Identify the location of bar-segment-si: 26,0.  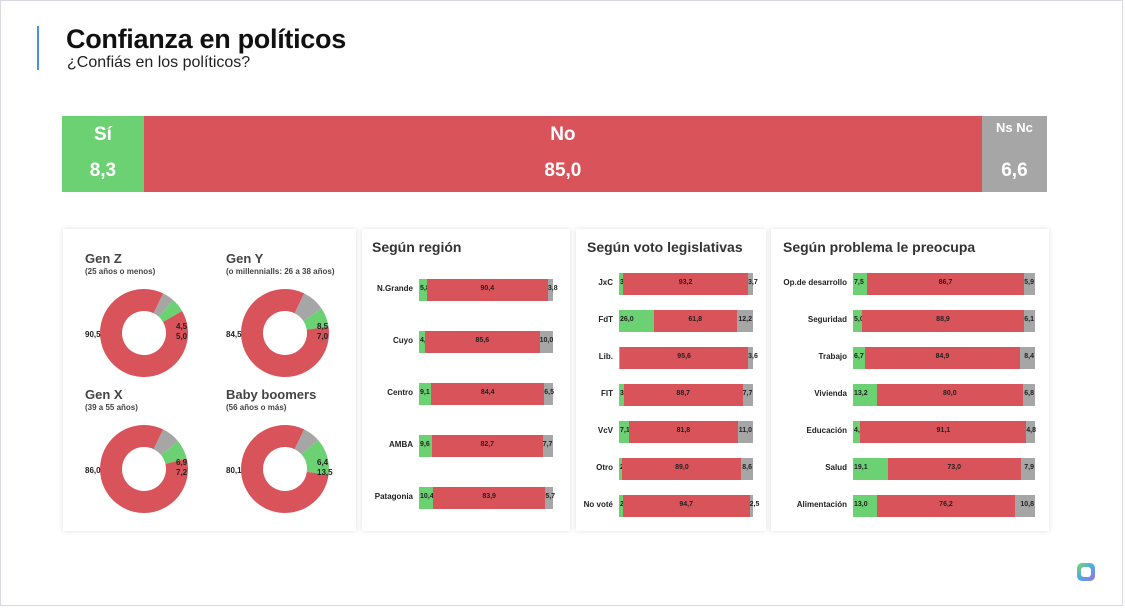
(636, 321).